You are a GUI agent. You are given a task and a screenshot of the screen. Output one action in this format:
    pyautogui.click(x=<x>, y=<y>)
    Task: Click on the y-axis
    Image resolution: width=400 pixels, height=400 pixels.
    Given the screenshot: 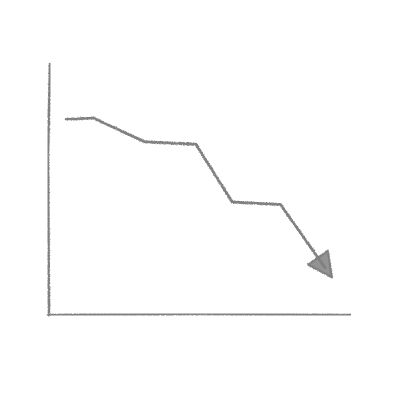 What is the action you would take?
    pyautogui.click(x=49, y=189)
    